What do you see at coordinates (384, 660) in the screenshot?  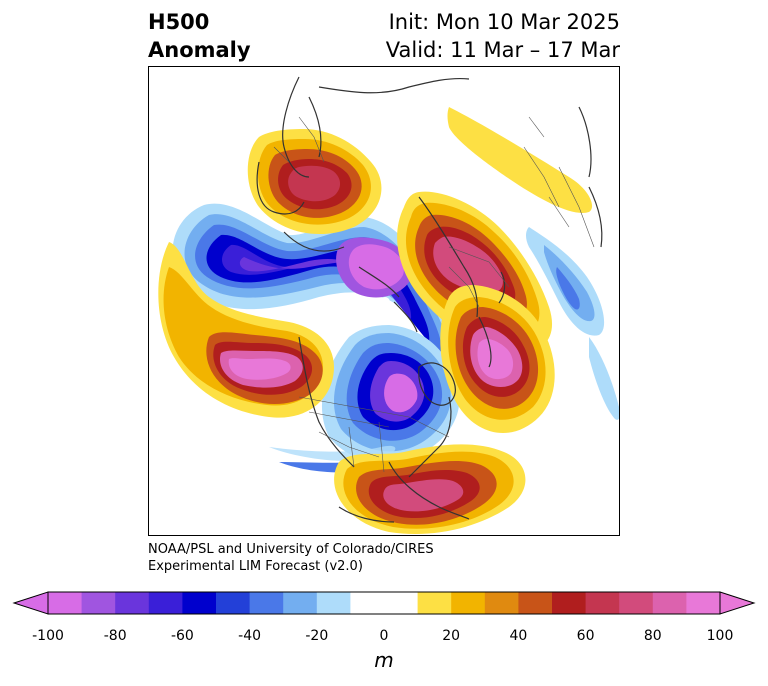 I see `colorbar-unit: m` at bounding box center [384, 660].